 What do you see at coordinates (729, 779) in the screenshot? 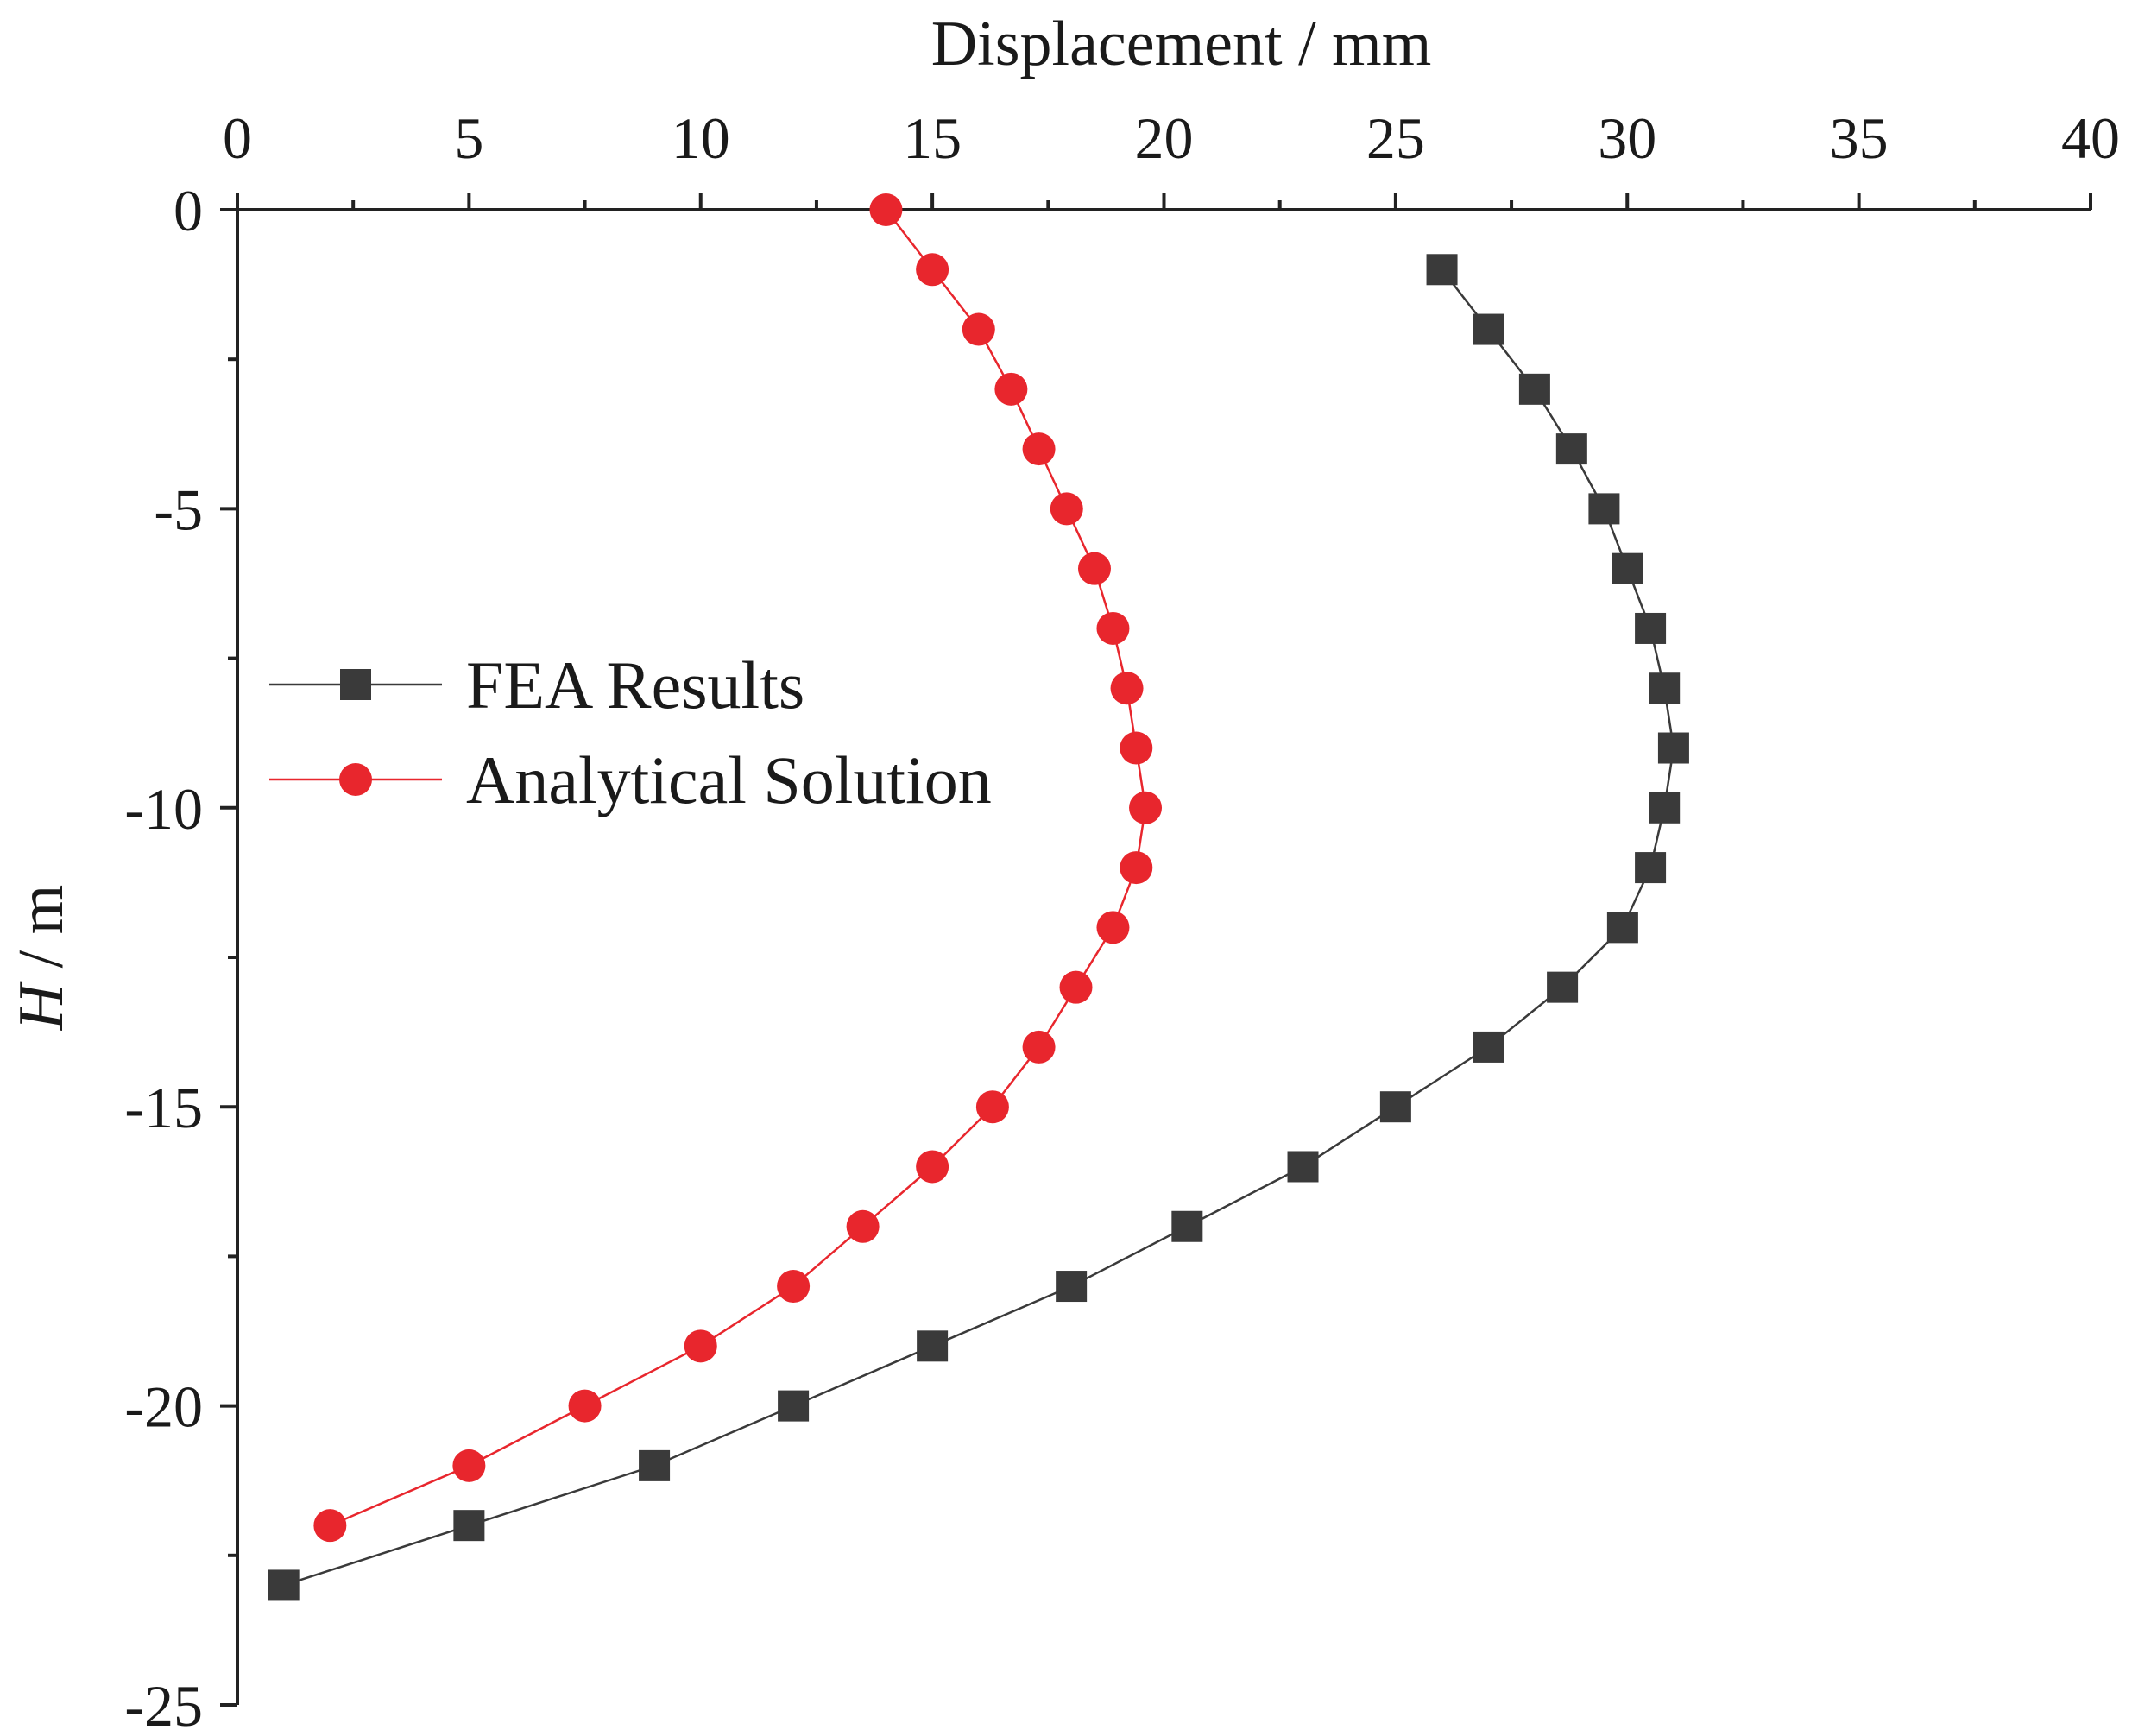
I see `legend-label-analytical: Analytical Solution` at bounding box center [729, 779].